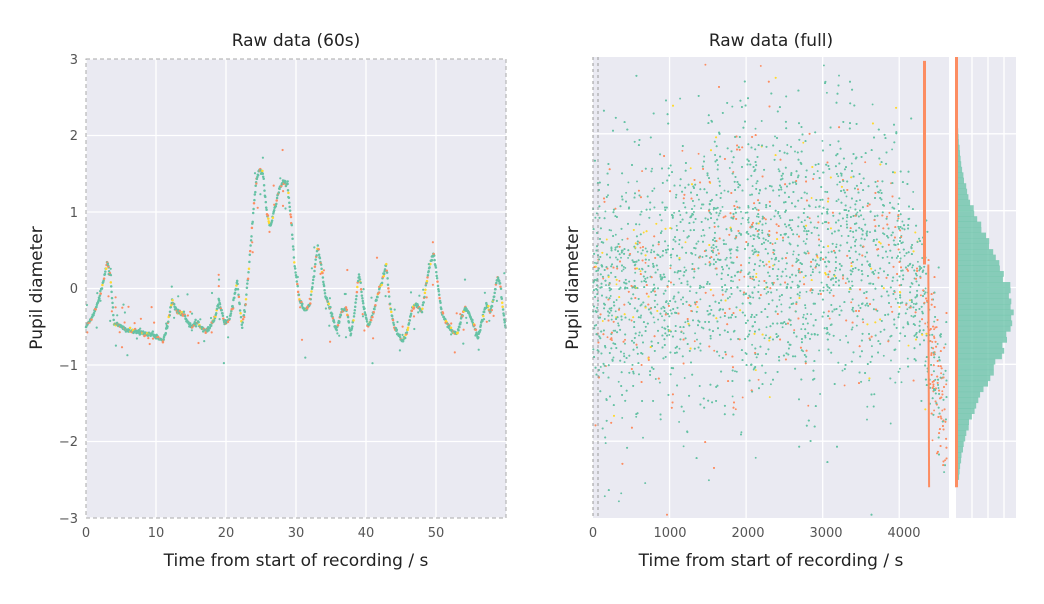 Image resolution: width=1044 pixels, height=604 pixels. I want to click on y-tick-label: 2, so click(74, 136).